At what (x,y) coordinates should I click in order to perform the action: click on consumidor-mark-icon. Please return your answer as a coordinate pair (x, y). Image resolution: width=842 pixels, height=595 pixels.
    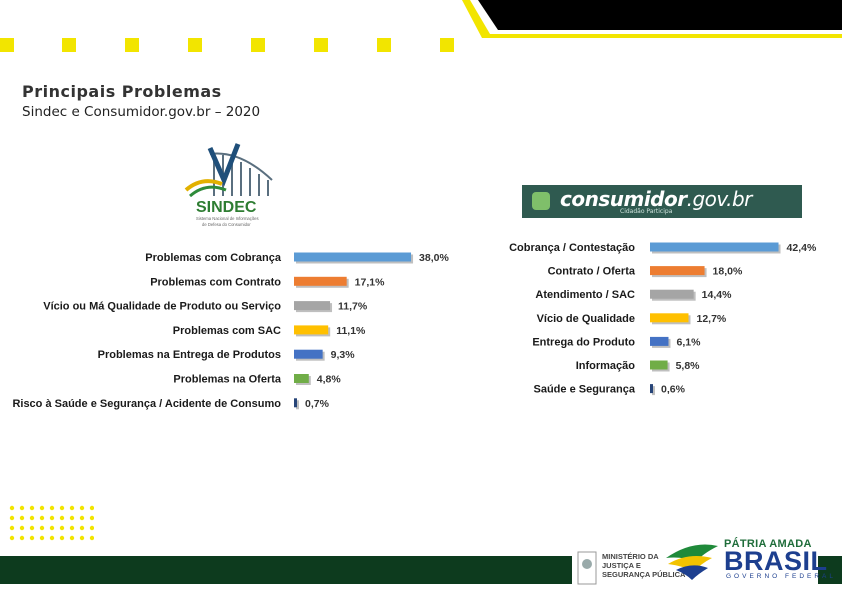
    Looking at the image, I should click on (541, 201).